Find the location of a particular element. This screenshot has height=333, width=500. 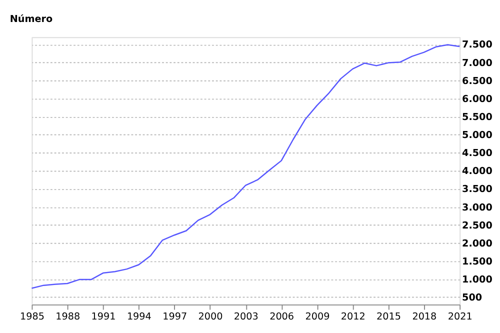

x-tick-label: 2000 is located at coordinates (210, 316).